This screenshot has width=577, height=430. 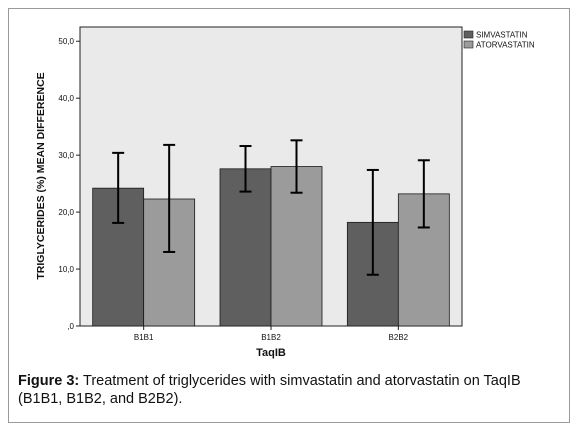 I want to click on y-axis: ,0 10,0 20,0 30,0 40,0 50,0, so click(x=69, y=184).